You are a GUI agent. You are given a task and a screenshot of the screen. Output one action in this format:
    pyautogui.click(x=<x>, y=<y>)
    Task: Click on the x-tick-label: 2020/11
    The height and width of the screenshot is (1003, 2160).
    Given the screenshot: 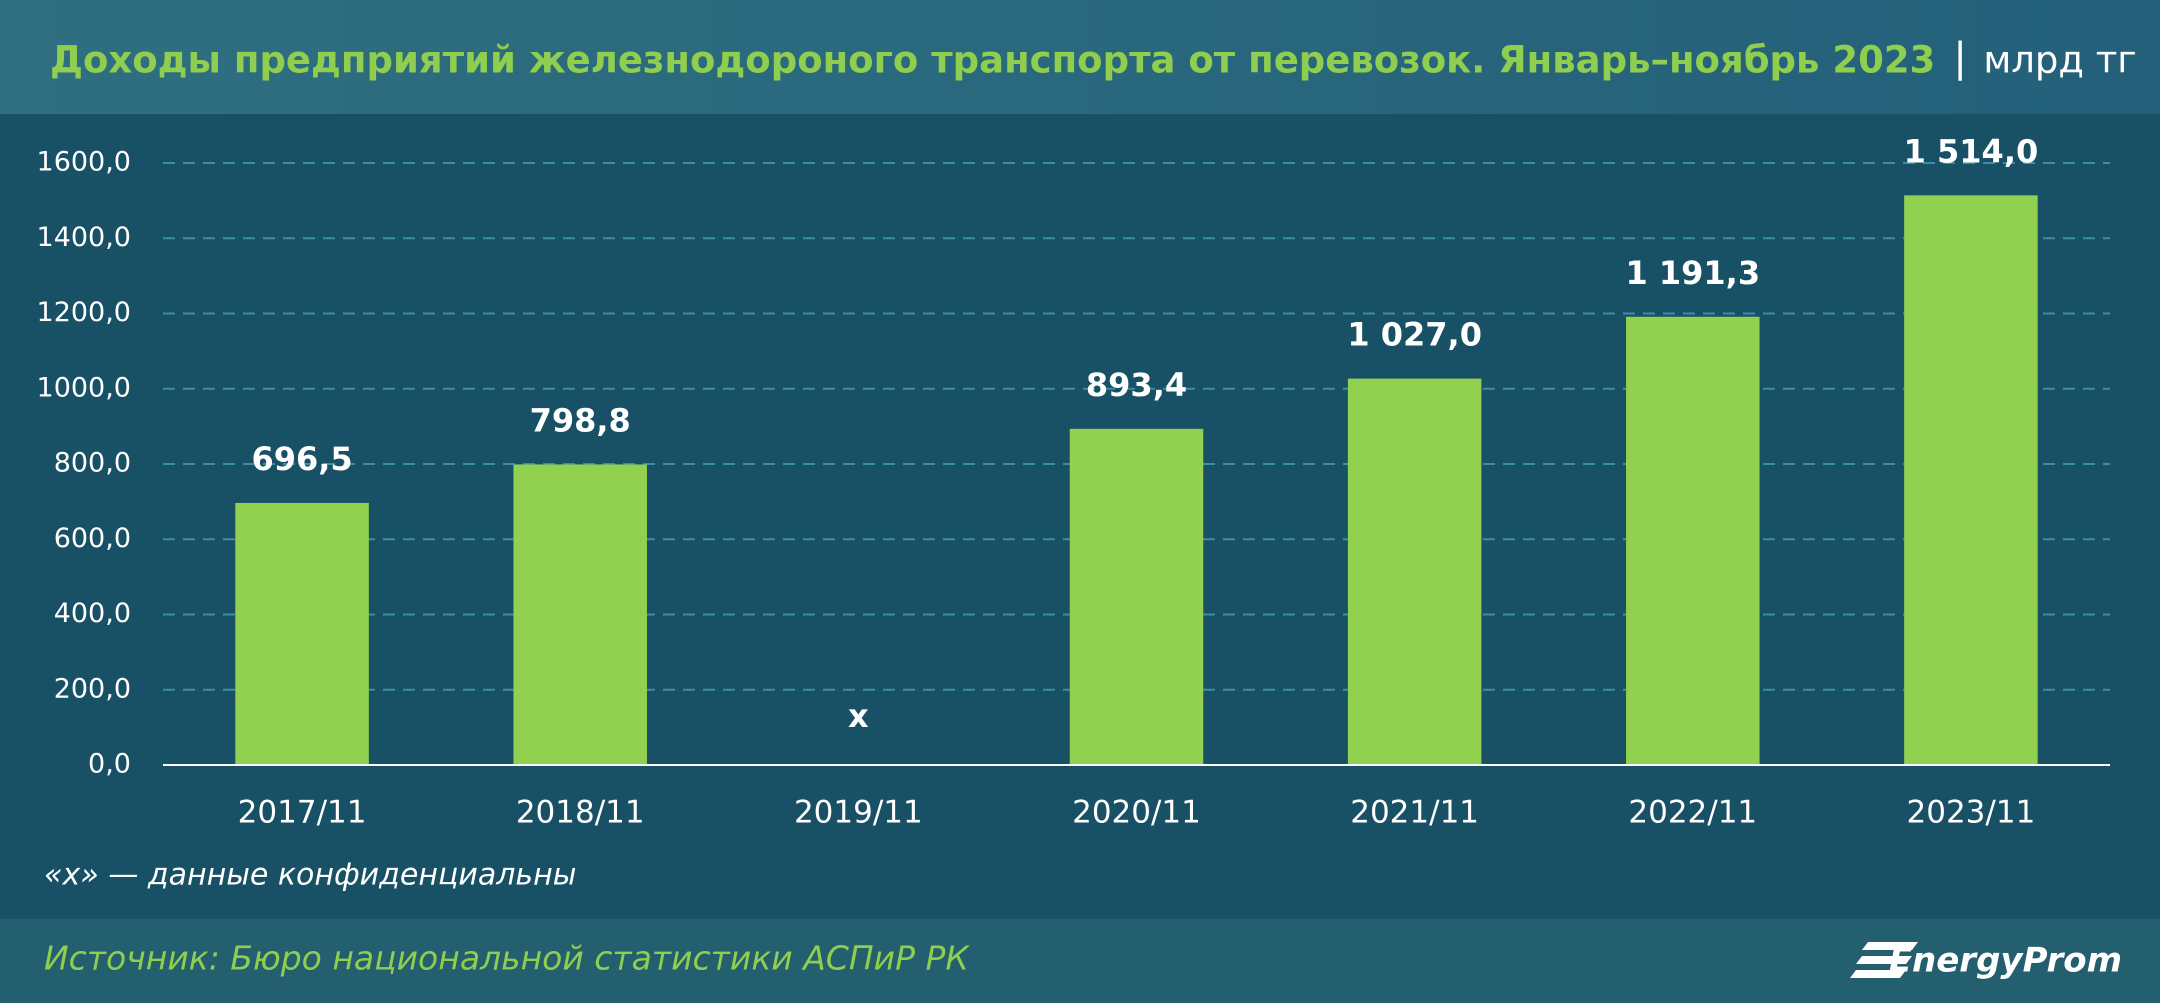 What is the action you would take?
    pyautogui.click(x=1136, y=813)
    